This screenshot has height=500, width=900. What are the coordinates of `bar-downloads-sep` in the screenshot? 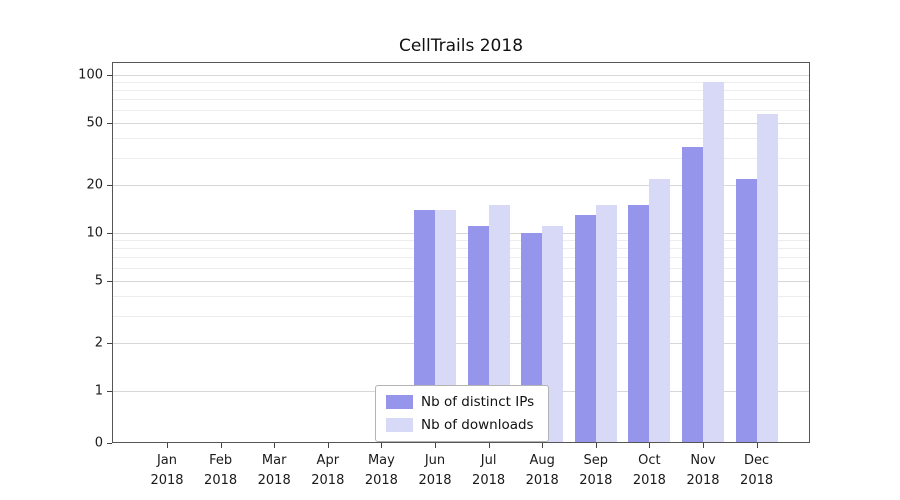 It's located at (606, 324).